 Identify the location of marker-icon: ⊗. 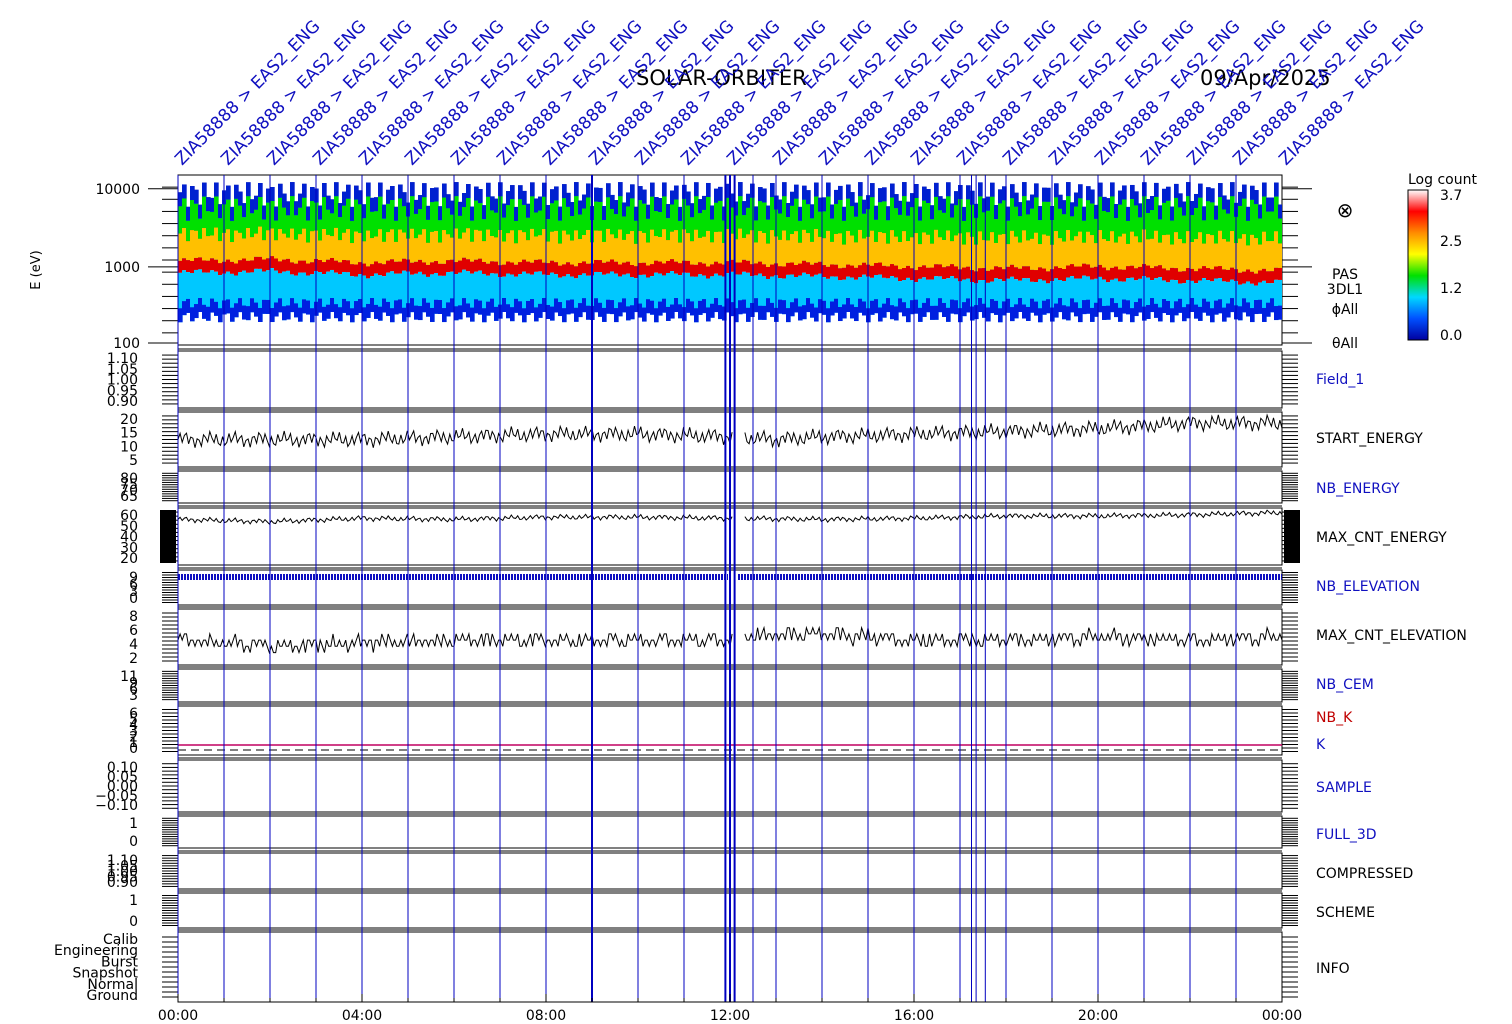
(1345, 210).